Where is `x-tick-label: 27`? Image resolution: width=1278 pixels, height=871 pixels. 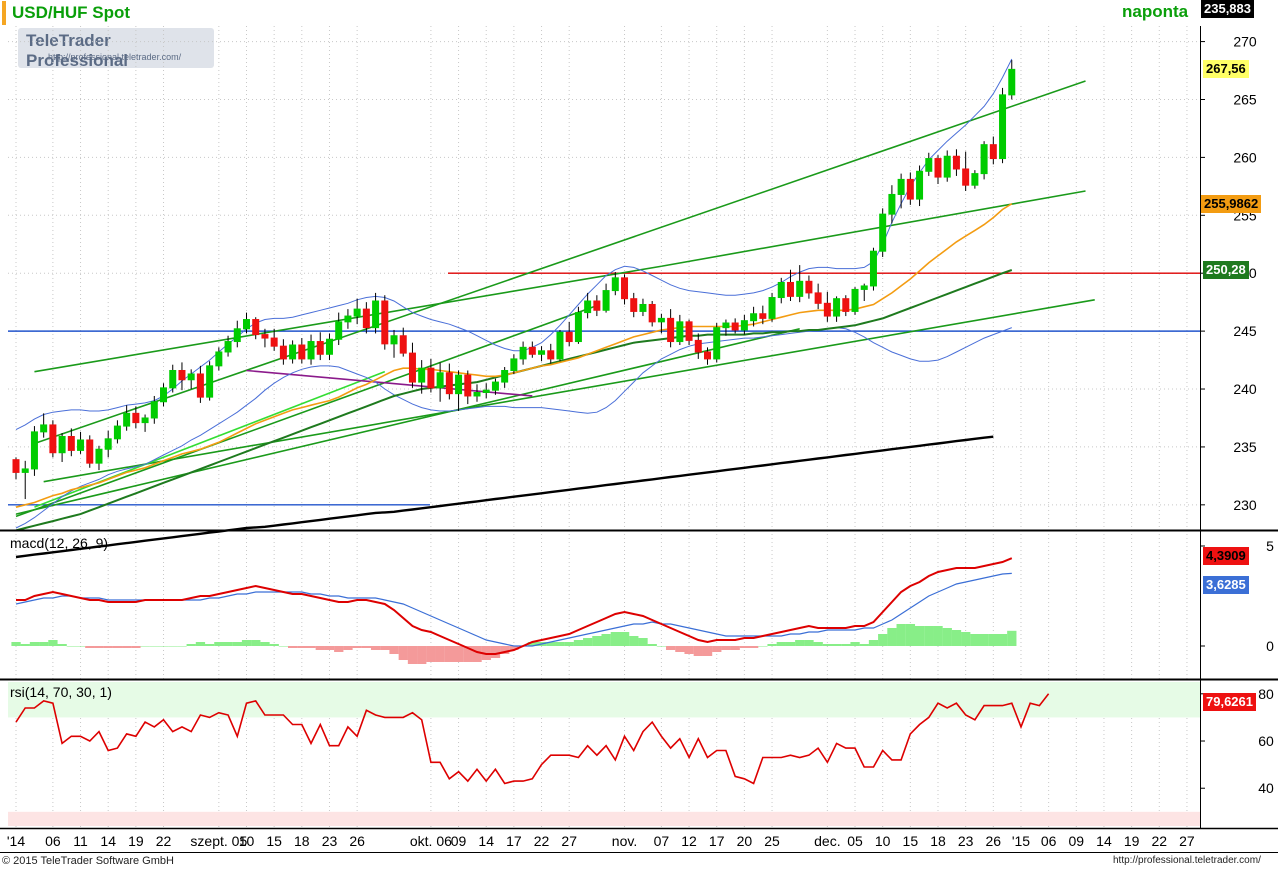 x-tick-label: 27 is located at coordinates (569, 841).